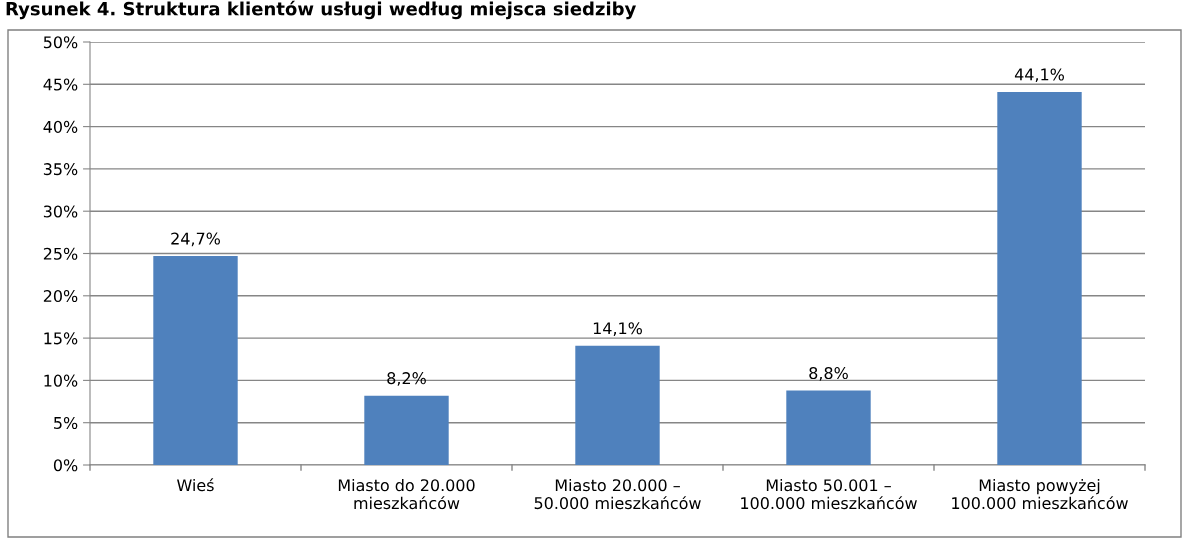 The width and height of the screenshot is (1189, 539). Describe the element at coordinates (60, 253) in the screenshot. I see `y-tick-label: 25%` at that location.